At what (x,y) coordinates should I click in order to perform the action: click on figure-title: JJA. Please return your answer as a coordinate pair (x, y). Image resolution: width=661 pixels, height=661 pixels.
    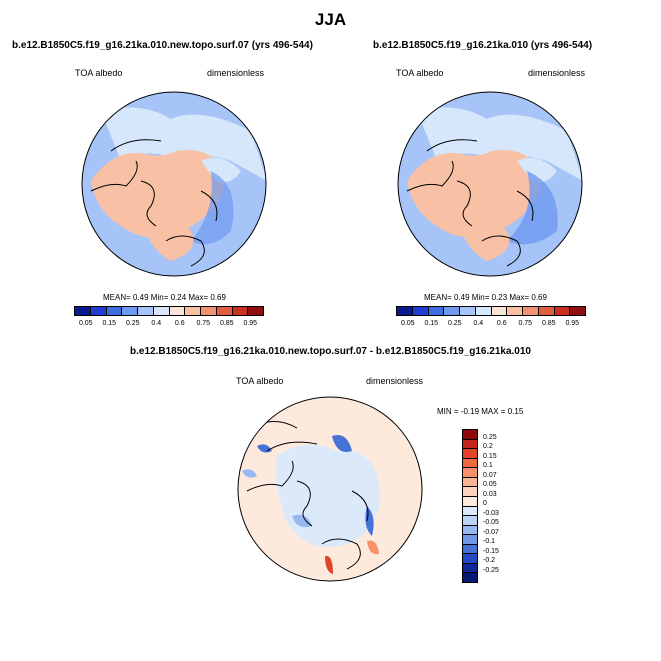
    Looking at the image, I should click on (330, 19).